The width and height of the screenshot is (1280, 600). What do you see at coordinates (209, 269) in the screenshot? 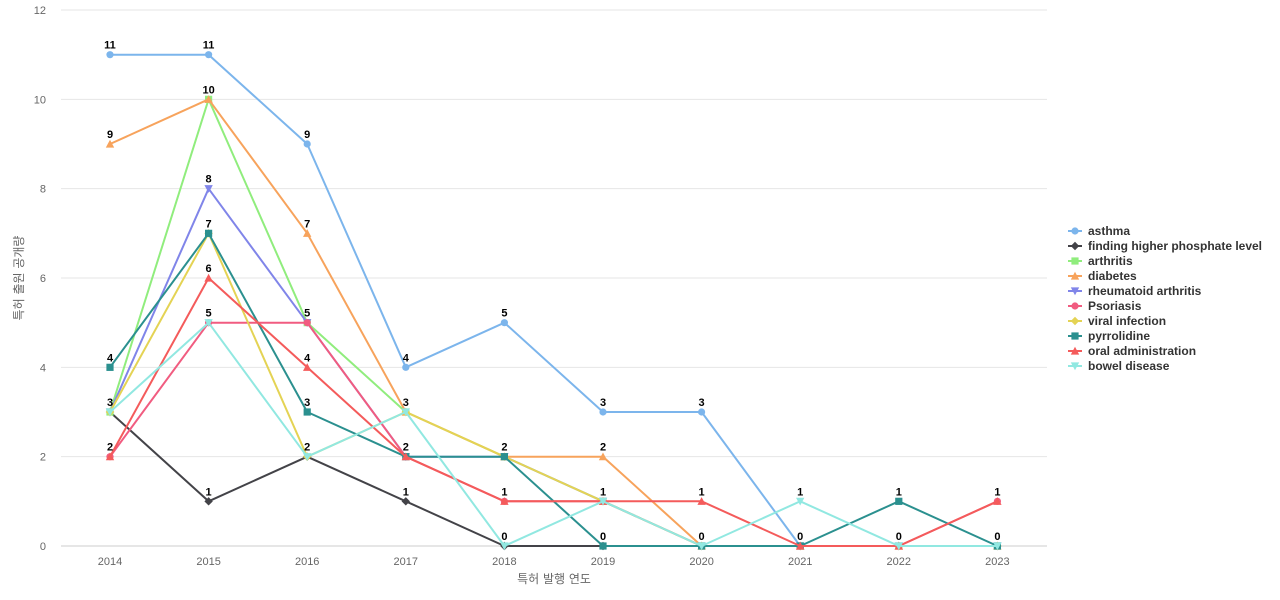
I see `data-label: 6` at bounding box center [209, 269].